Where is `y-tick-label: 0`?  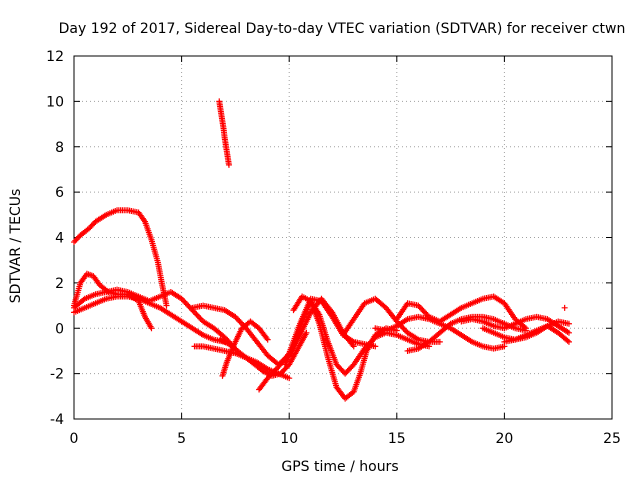 y-tick-label: 0 is located at coordinates (59, 329).